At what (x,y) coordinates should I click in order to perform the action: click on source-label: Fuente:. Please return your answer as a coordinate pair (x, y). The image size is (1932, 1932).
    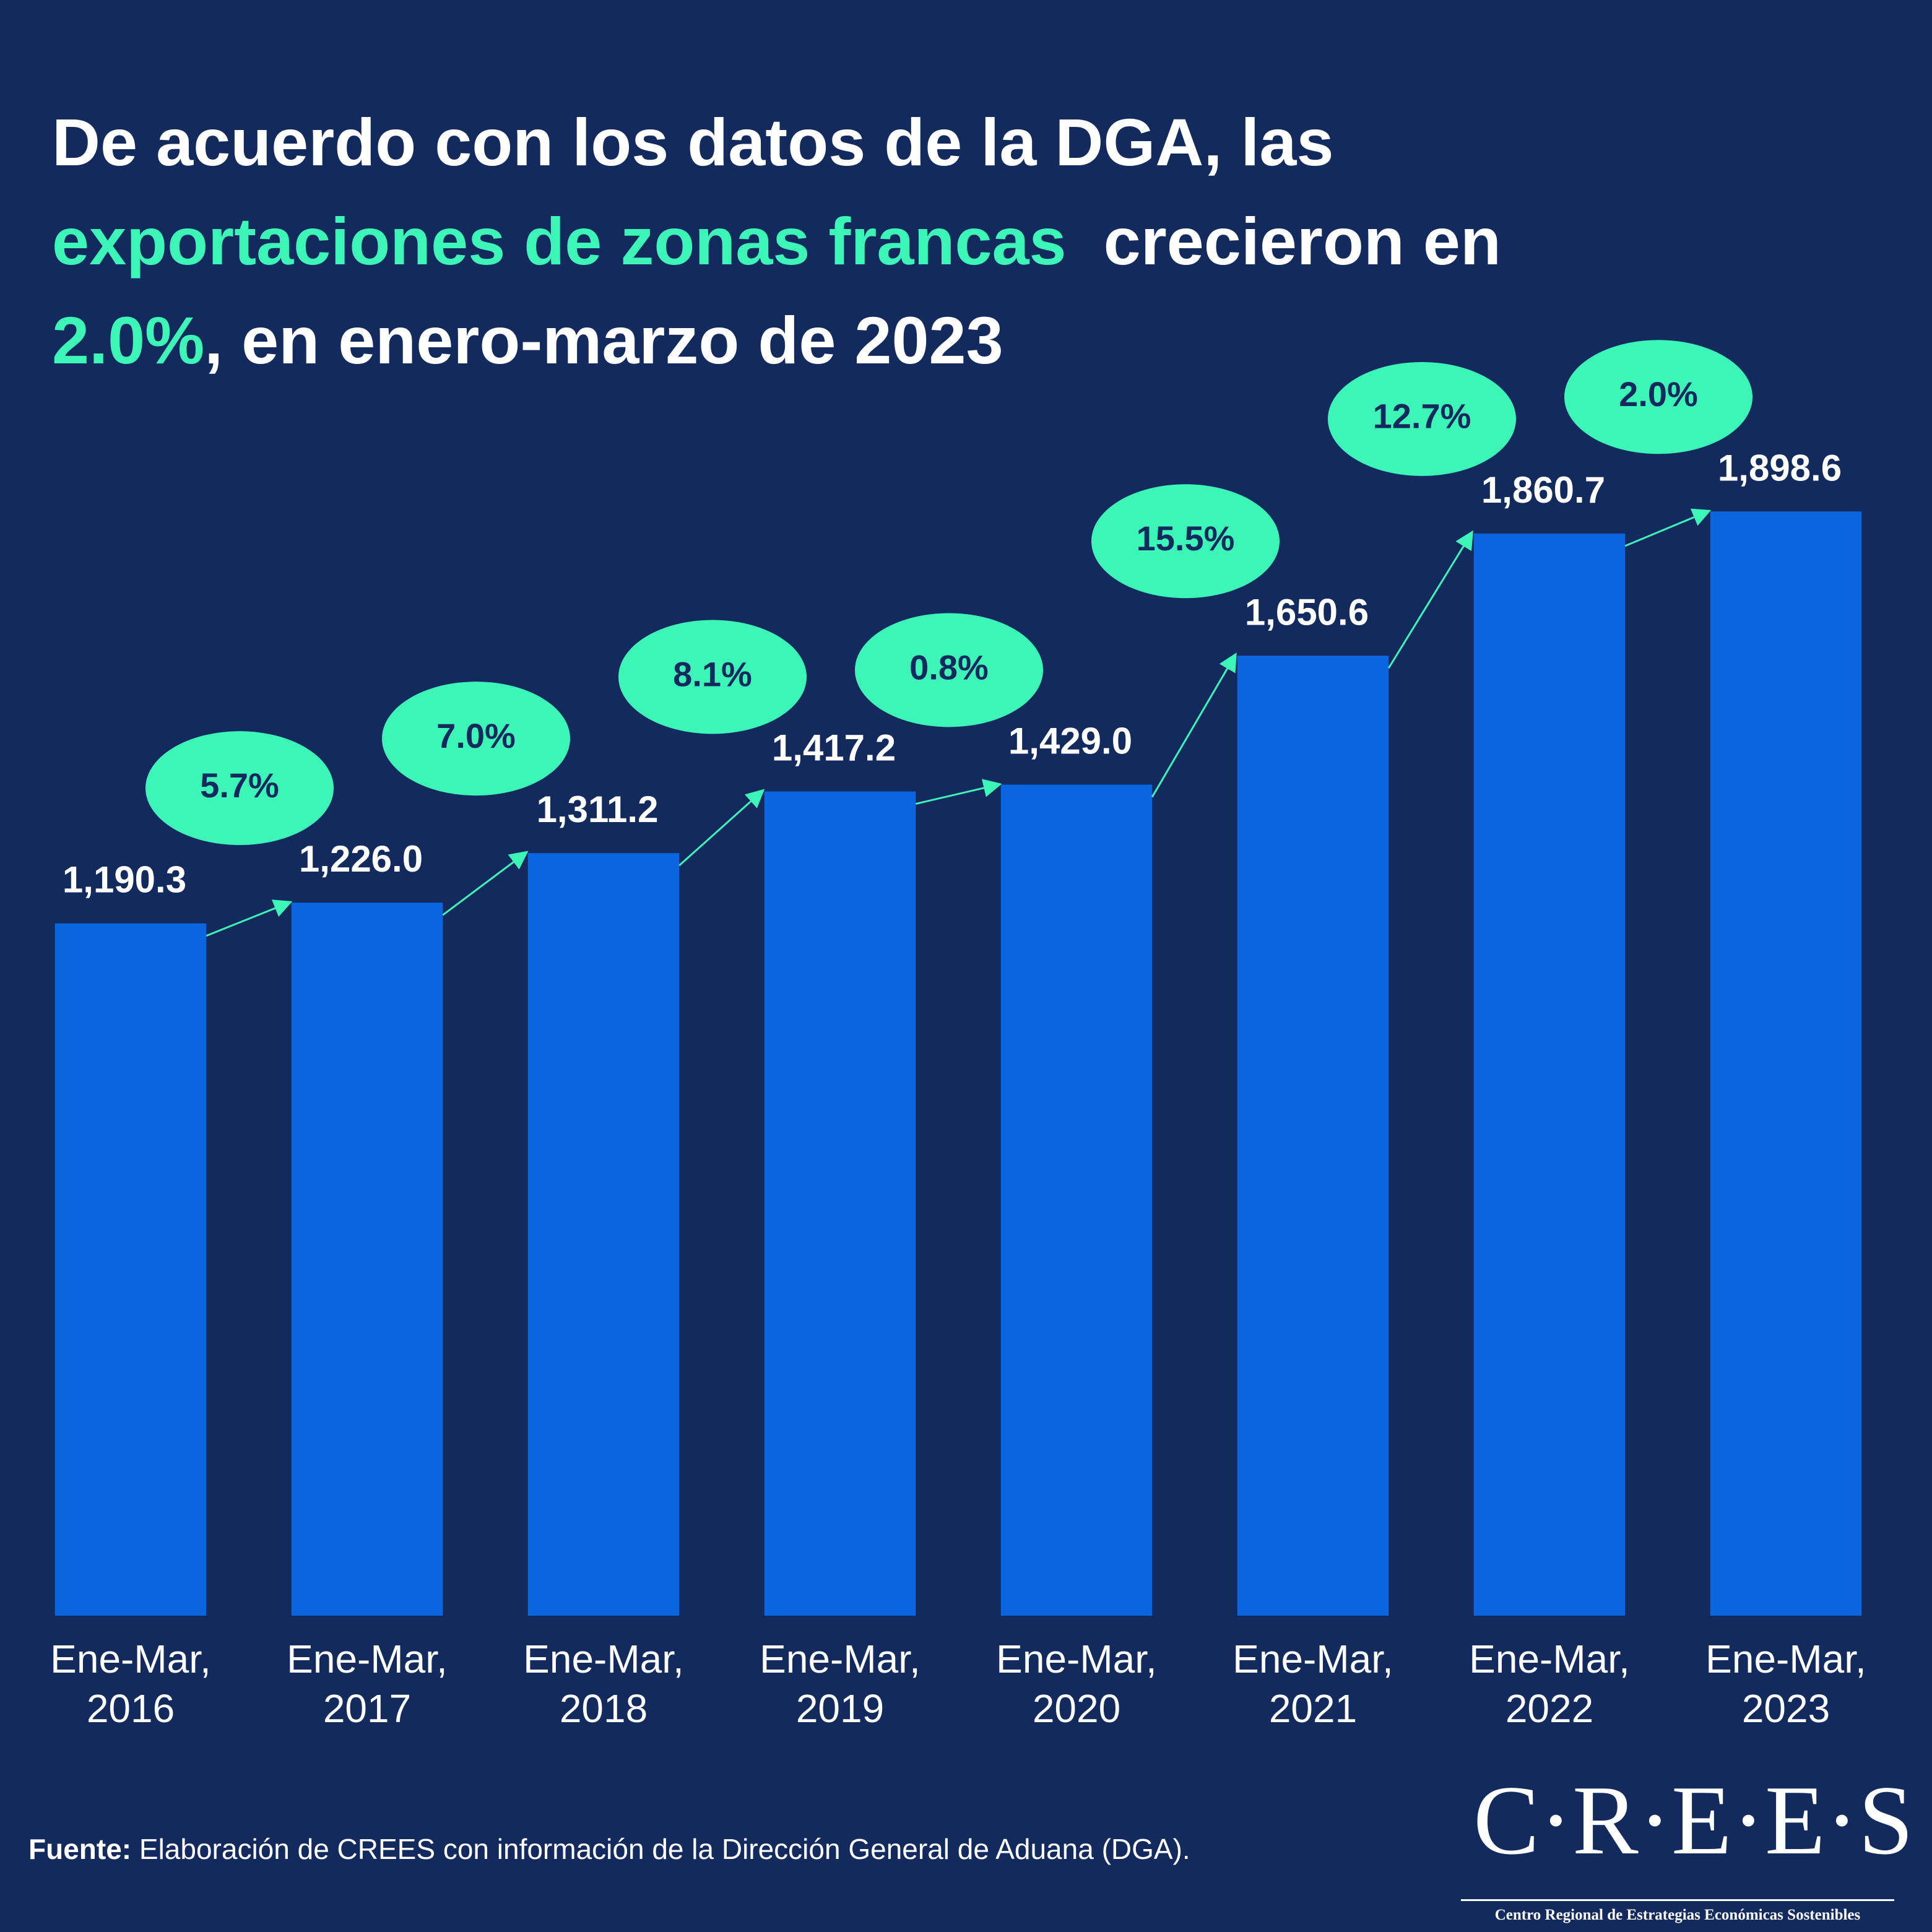
    Looking at the image, I should click on (80, 1849).